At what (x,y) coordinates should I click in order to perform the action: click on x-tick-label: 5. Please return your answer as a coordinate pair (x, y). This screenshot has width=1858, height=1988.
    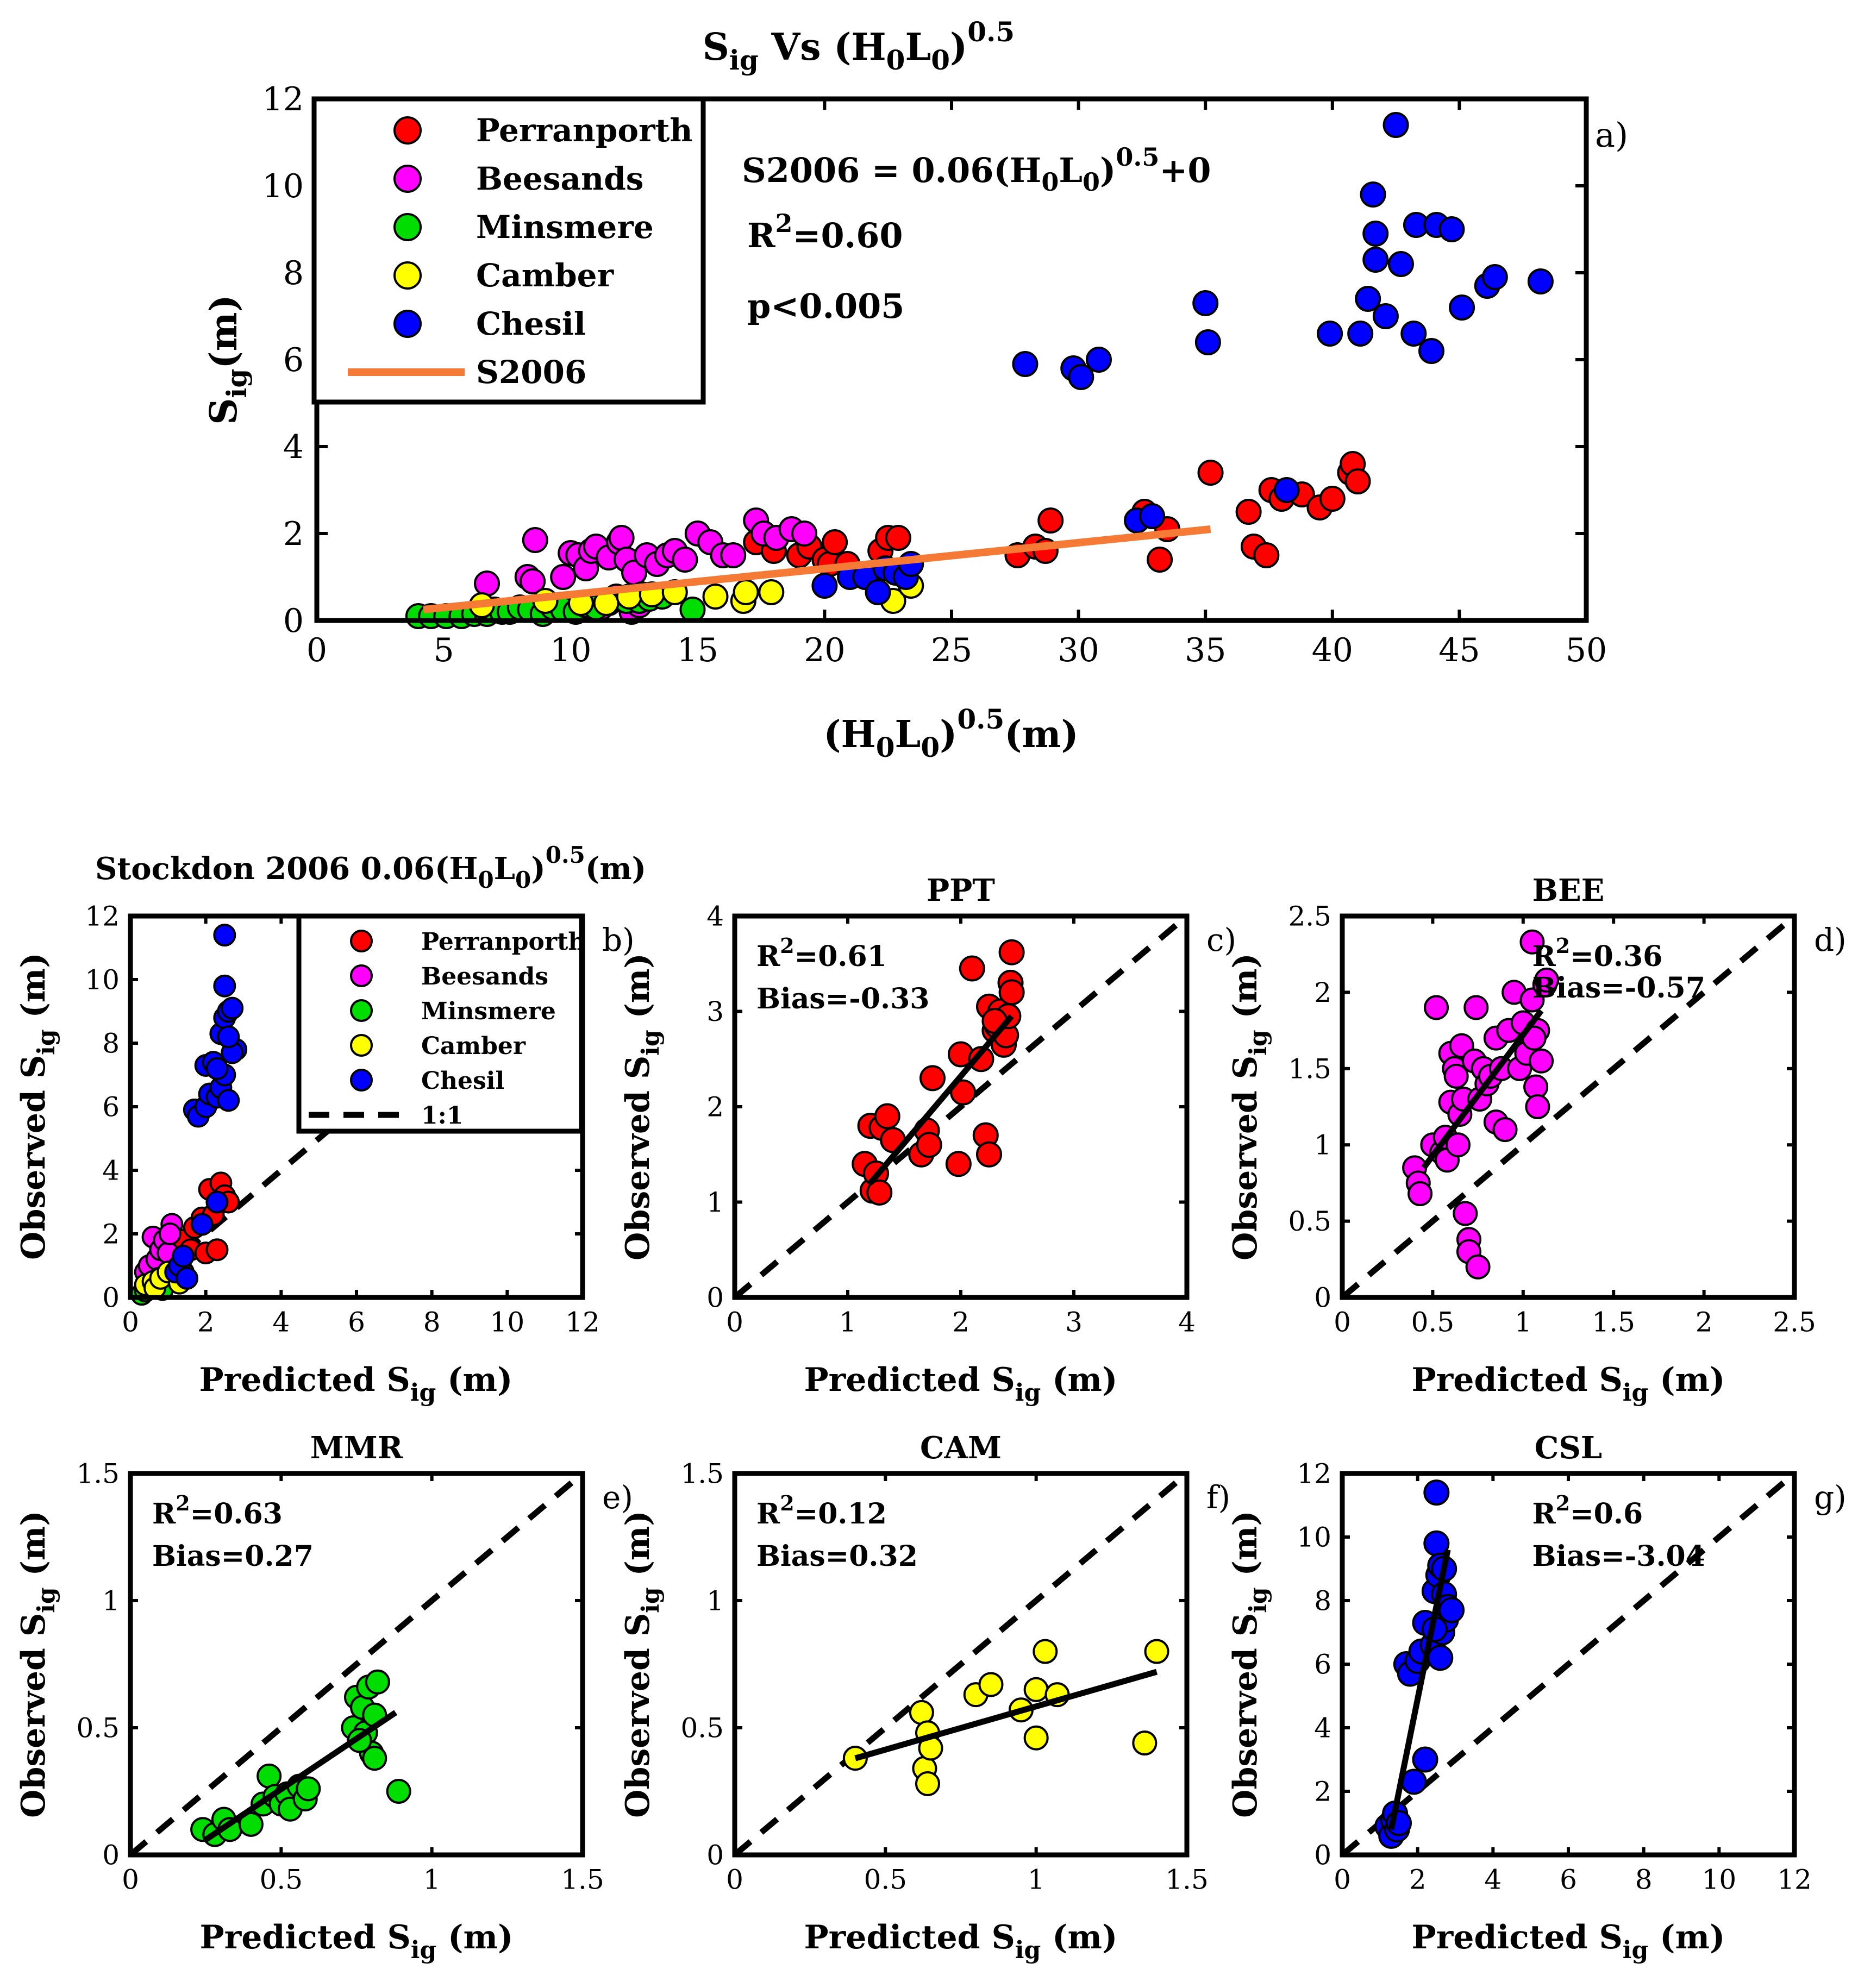
    Looking at the image, I should click on (444, 650).